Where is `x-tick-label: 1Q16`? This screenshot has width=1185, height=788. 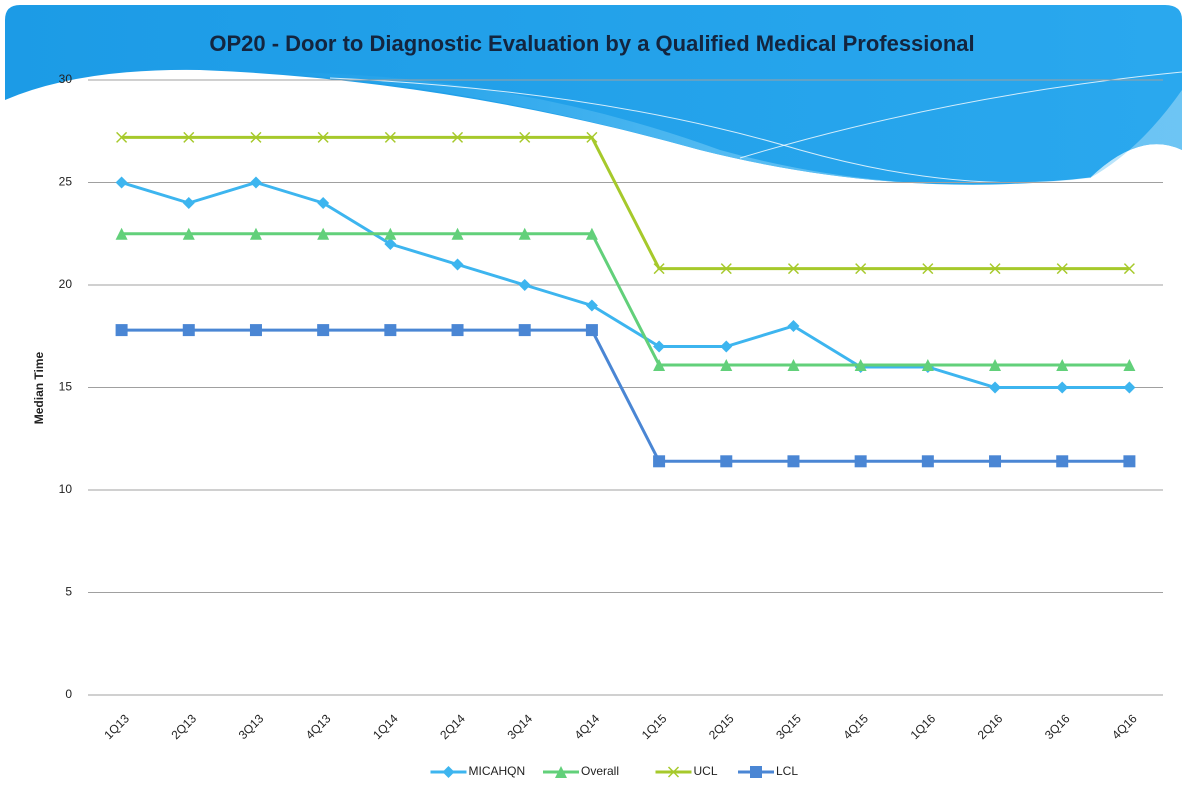
x-tick-label: 1Q16 is located at coordinates (923, 726).